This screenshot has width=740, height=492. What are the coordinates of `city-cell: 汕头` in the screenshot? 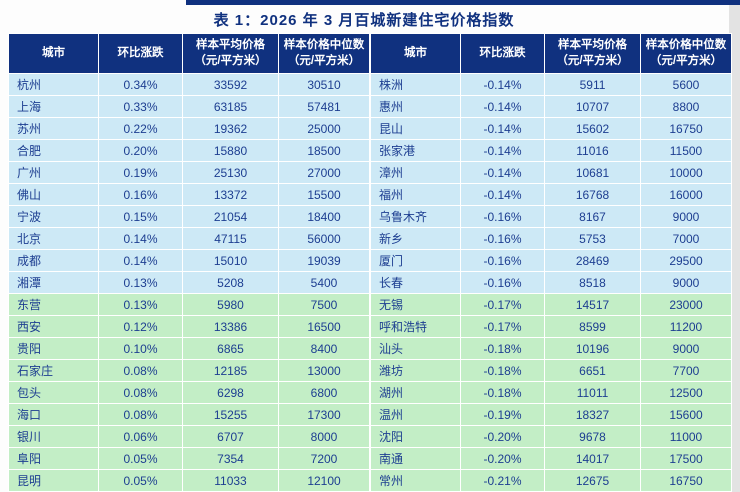 It's located at (415, 348).